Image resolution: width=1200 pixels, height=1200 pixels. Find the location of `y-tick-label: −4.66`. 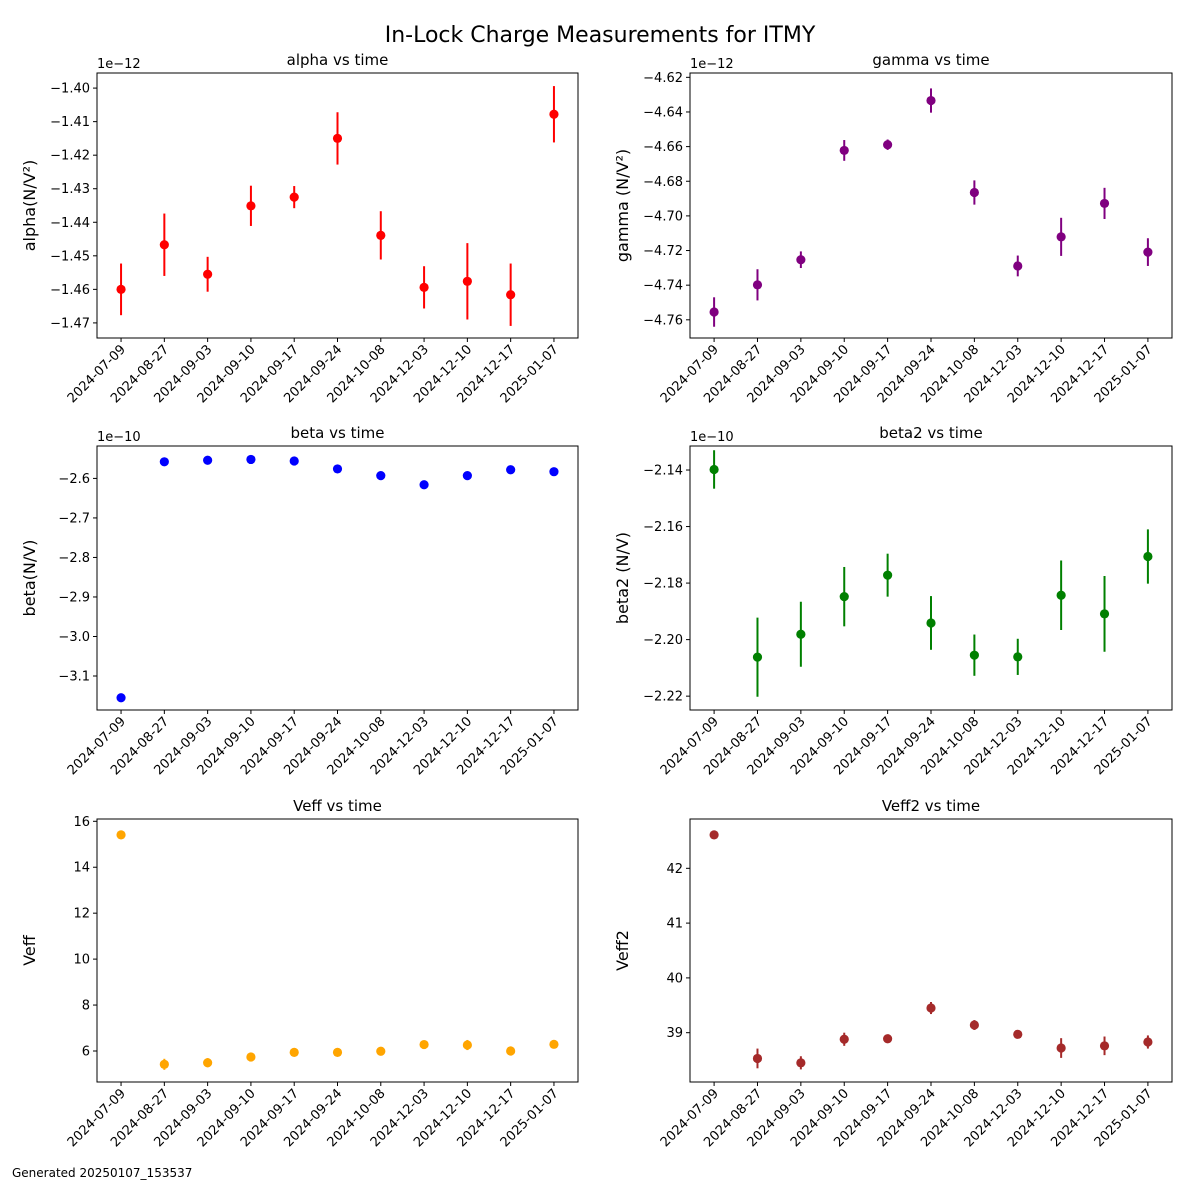

y-tick-label: −4.66 is located at coordinates (663, 147).